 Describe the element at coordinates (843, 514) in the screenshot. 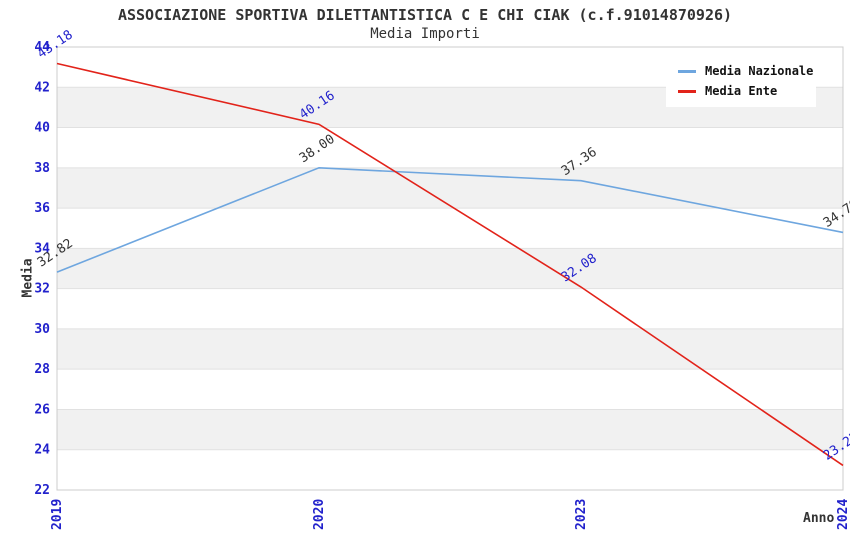

I see `x-tick-label: 2024` at that location.